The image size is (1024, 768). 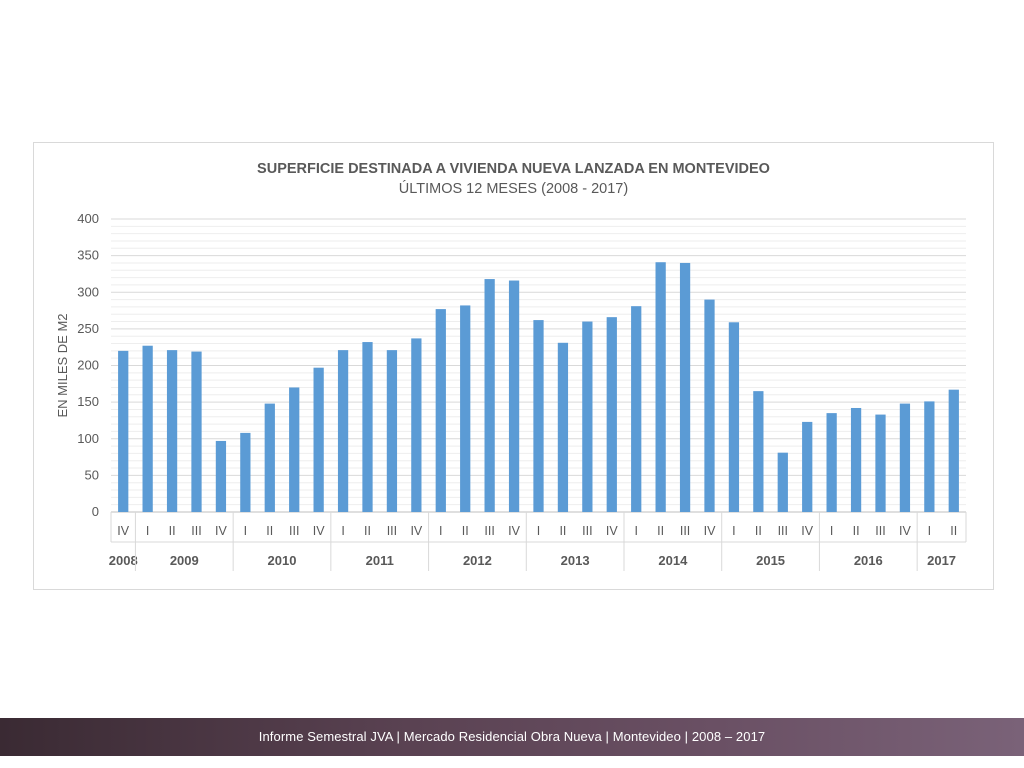 What do you see at coordinates (673, 560) in the screenshot?
I see `year-label: 2014` at bounding box center [673, 560].